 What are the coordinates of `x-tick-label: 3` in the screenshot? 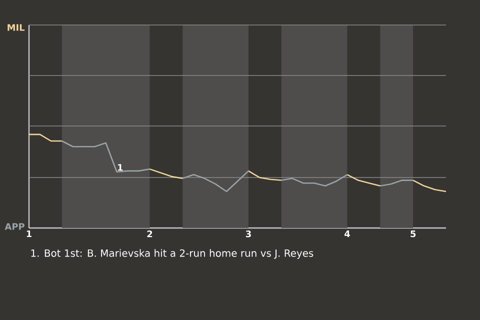 It's located at (248, 234).